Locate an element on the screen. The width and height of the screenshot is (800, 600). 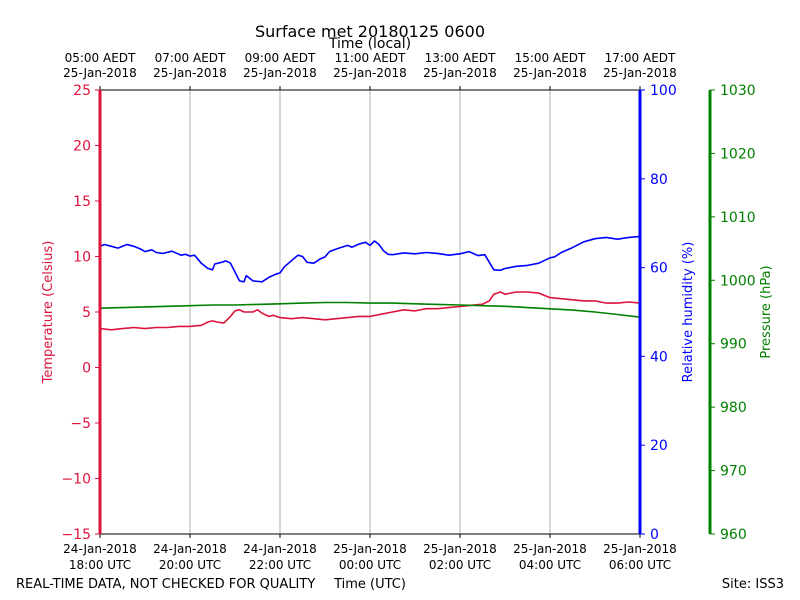
series-layer is located at coordinates (370, 283).